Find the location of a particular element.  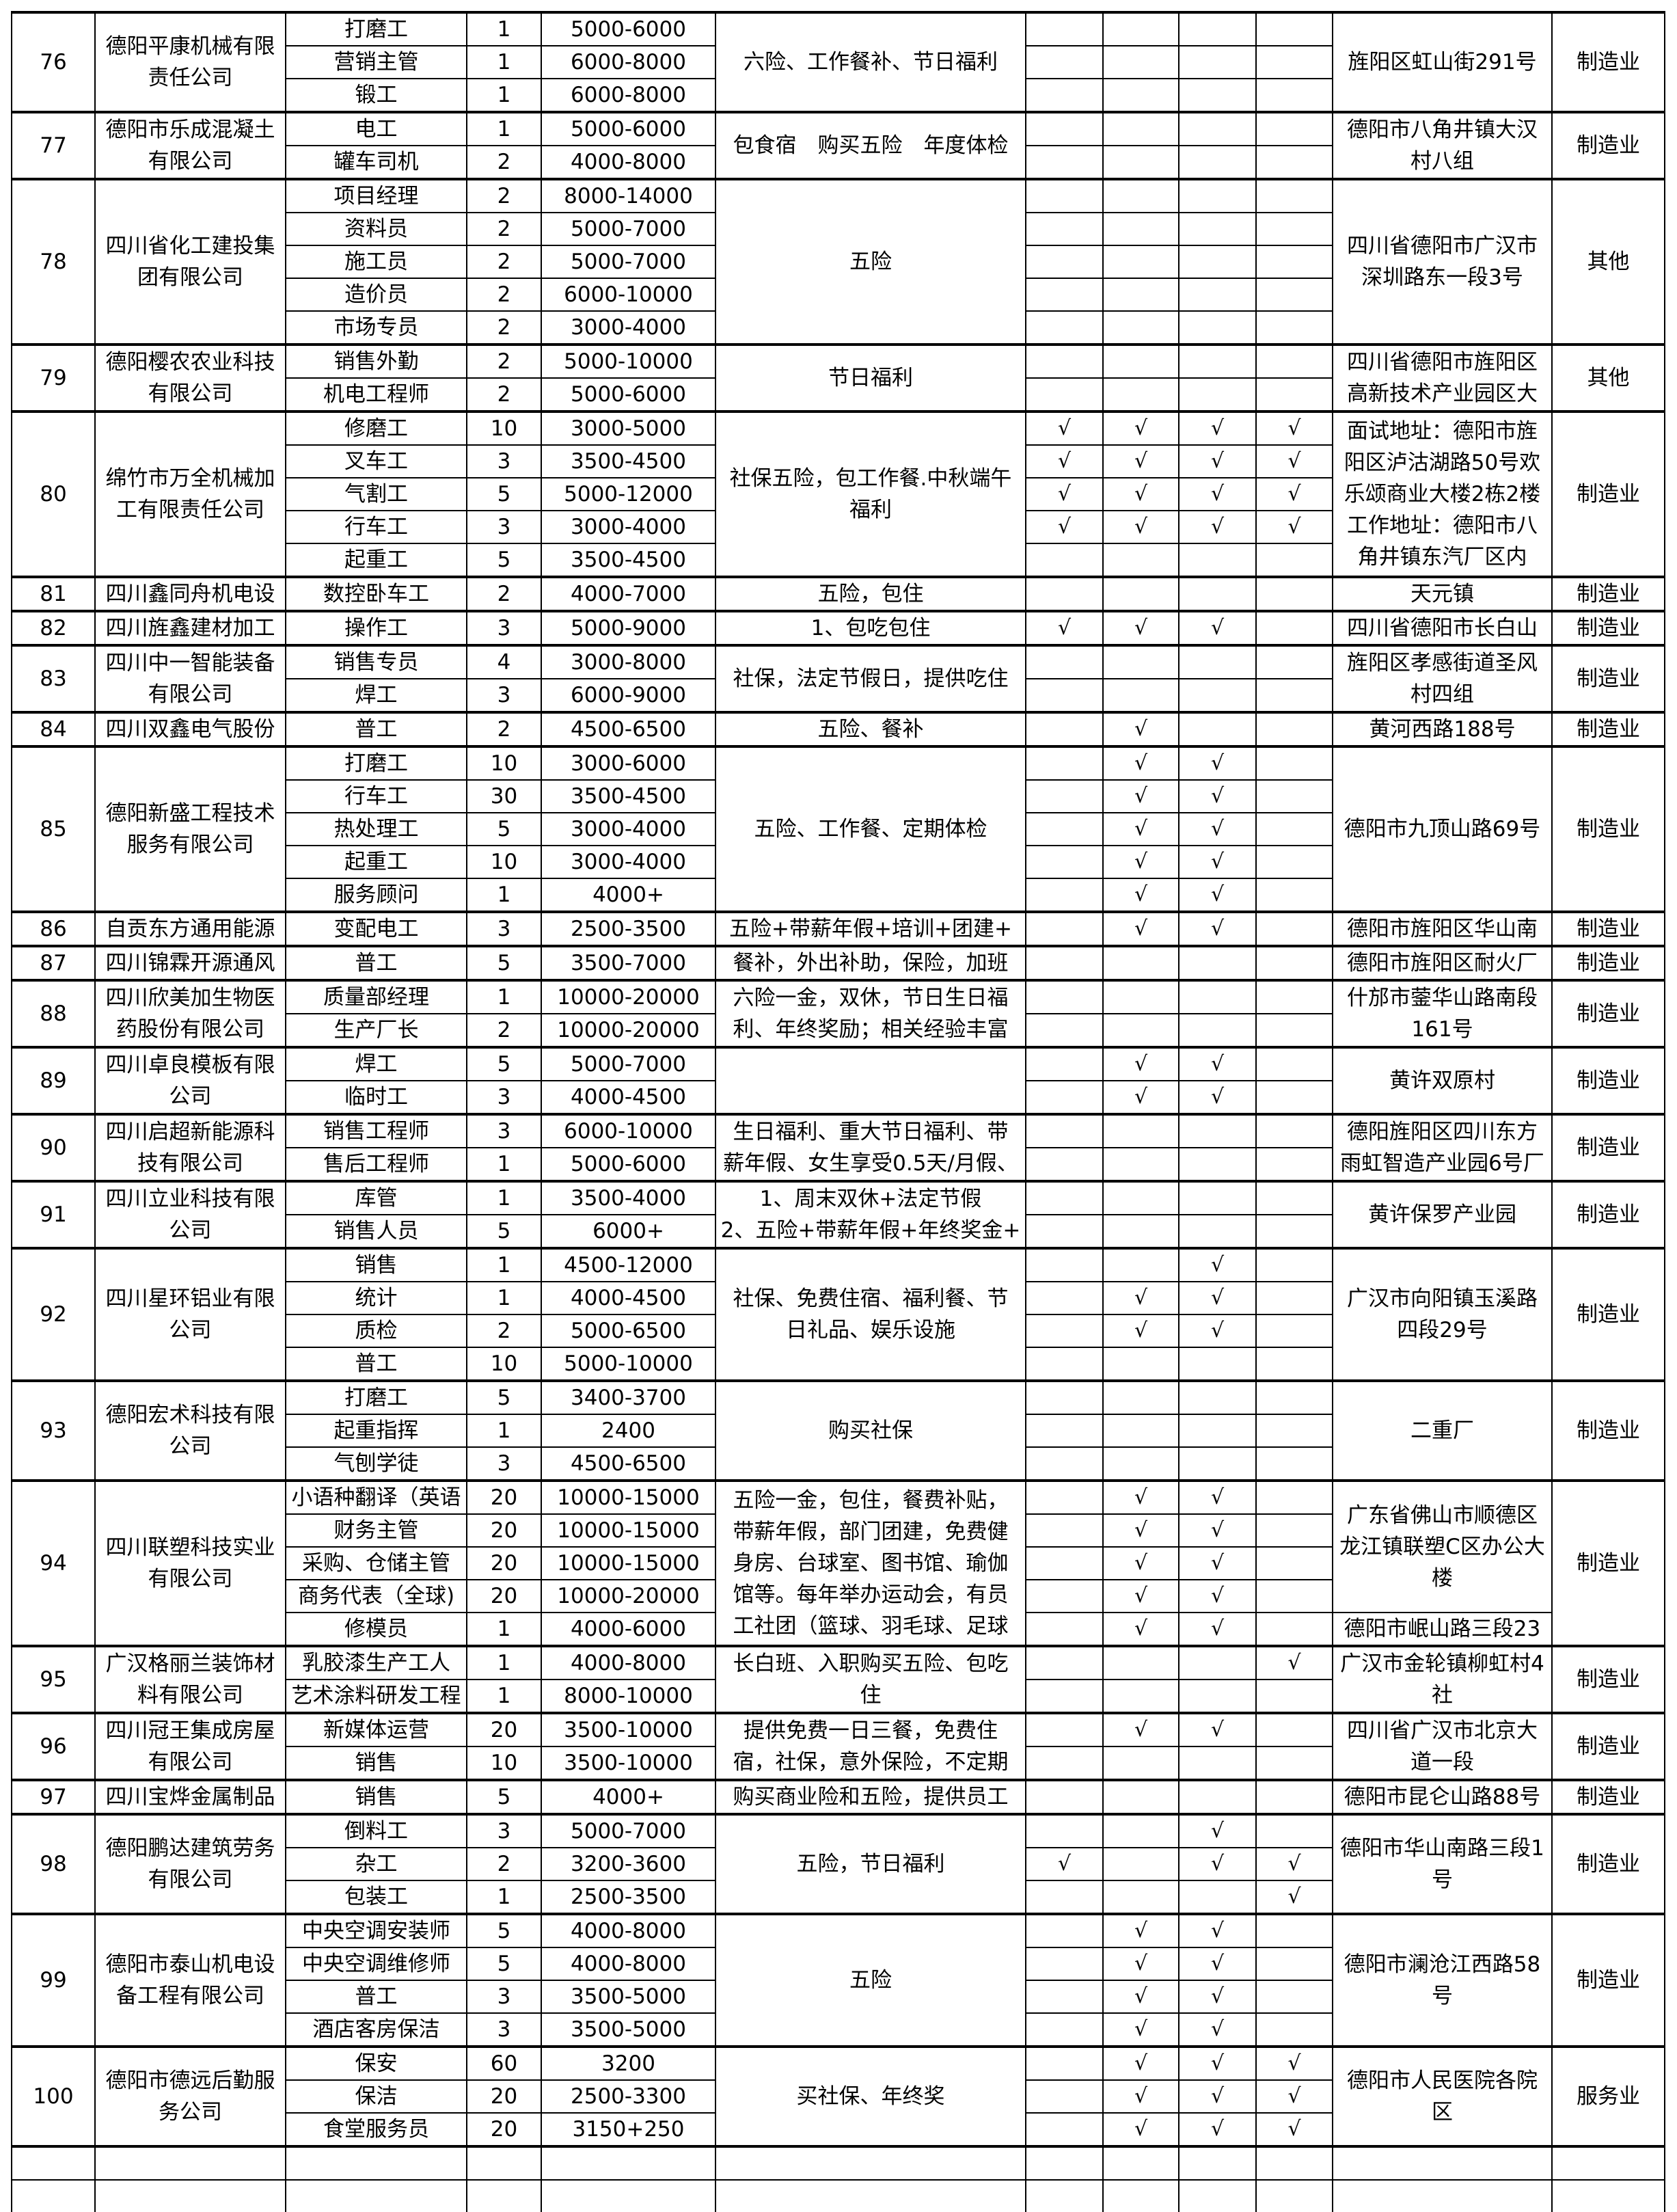

position-title-text: 变配电工 is located at coordinates (376, 929).